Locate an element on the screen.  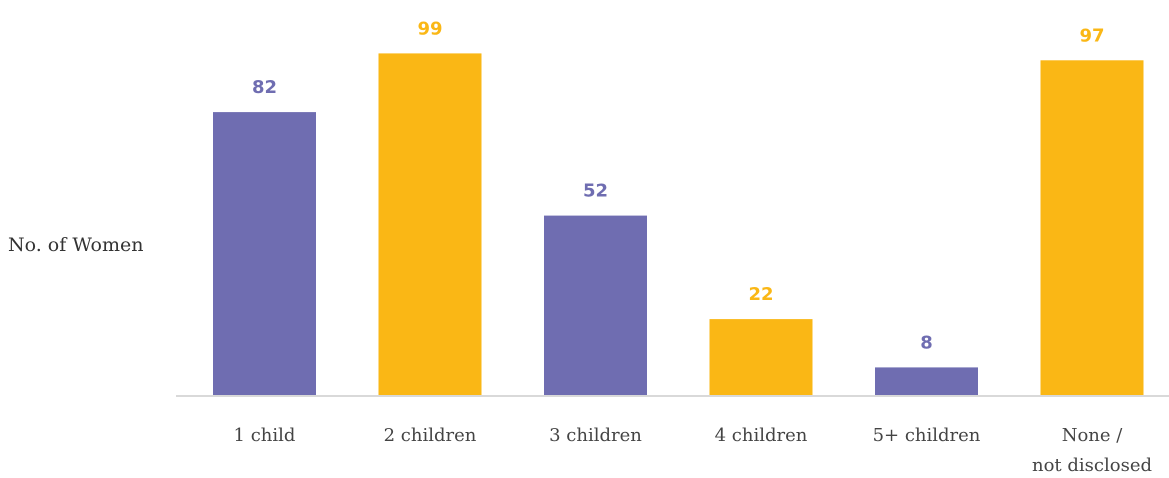
data-label: 8 is located at coordinates (926, 342).